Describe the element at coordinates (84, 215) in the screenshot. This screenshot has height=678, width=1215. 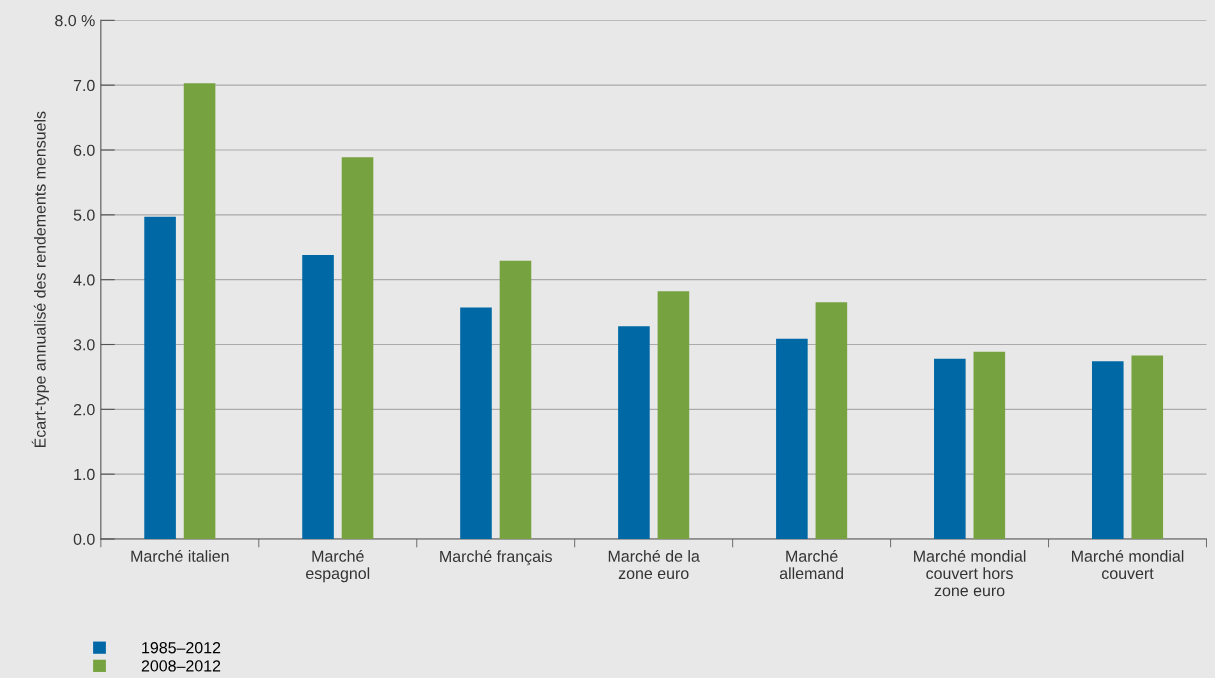
I see `y-tick-label: 5.0` at that location.